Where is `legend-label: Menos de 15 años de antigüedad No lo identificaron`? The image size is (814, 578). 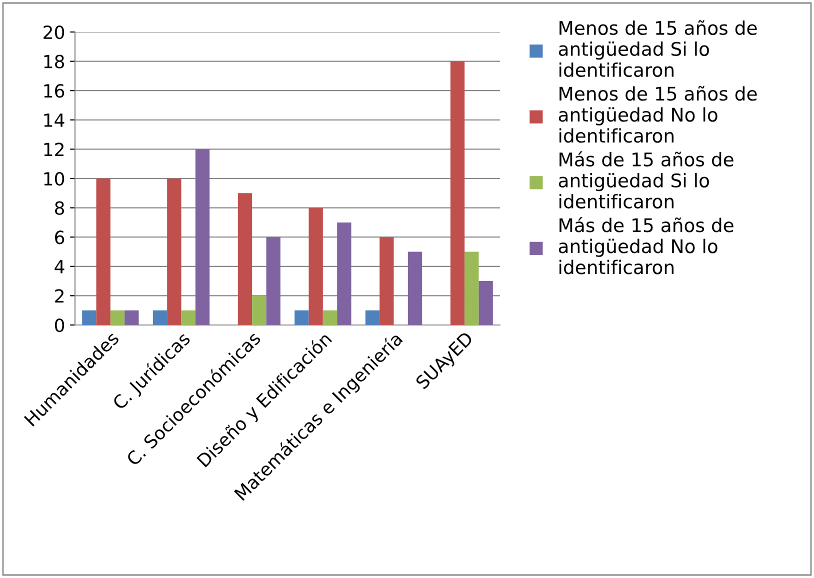
legend-label: Menos de 15 años de antigüedad No lo identificaron is located at coordinates (657, 114).